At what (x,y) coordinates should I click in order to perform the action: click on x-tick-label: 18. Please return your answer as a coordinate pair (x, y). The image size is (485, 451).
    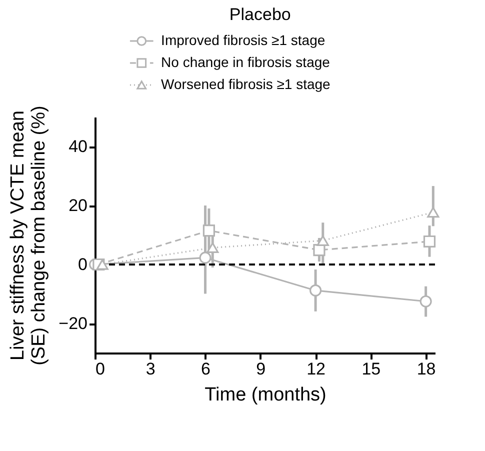
    Looking at the image, I should click on (426, 369).